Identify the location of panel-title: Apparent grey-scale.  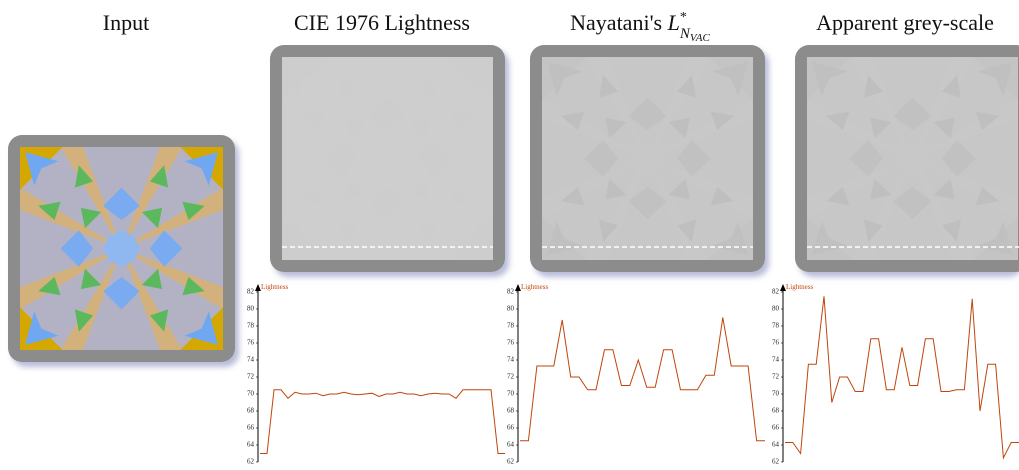
(905, 22).